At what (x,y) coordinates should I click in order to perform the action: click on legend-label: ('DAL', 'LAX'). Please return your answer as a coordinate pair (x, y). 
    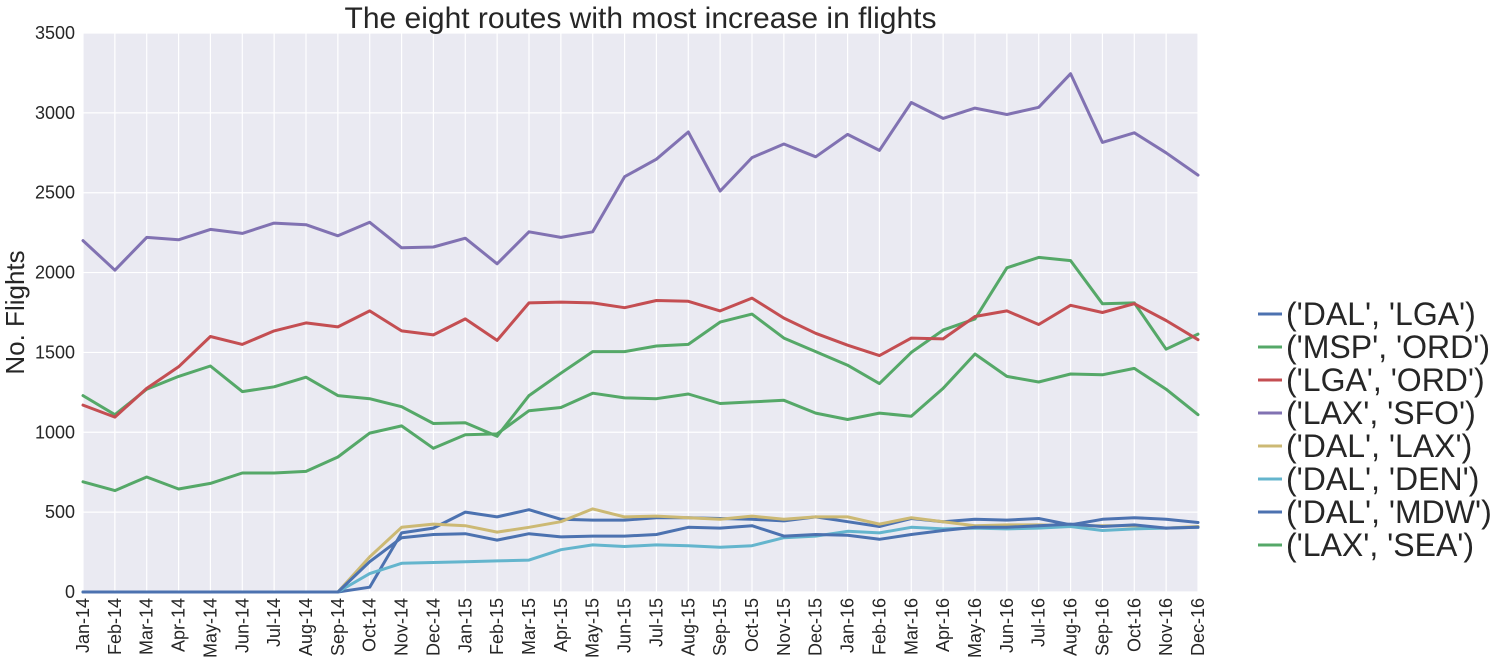
    Looking at the image, I should click on (1379, 446).